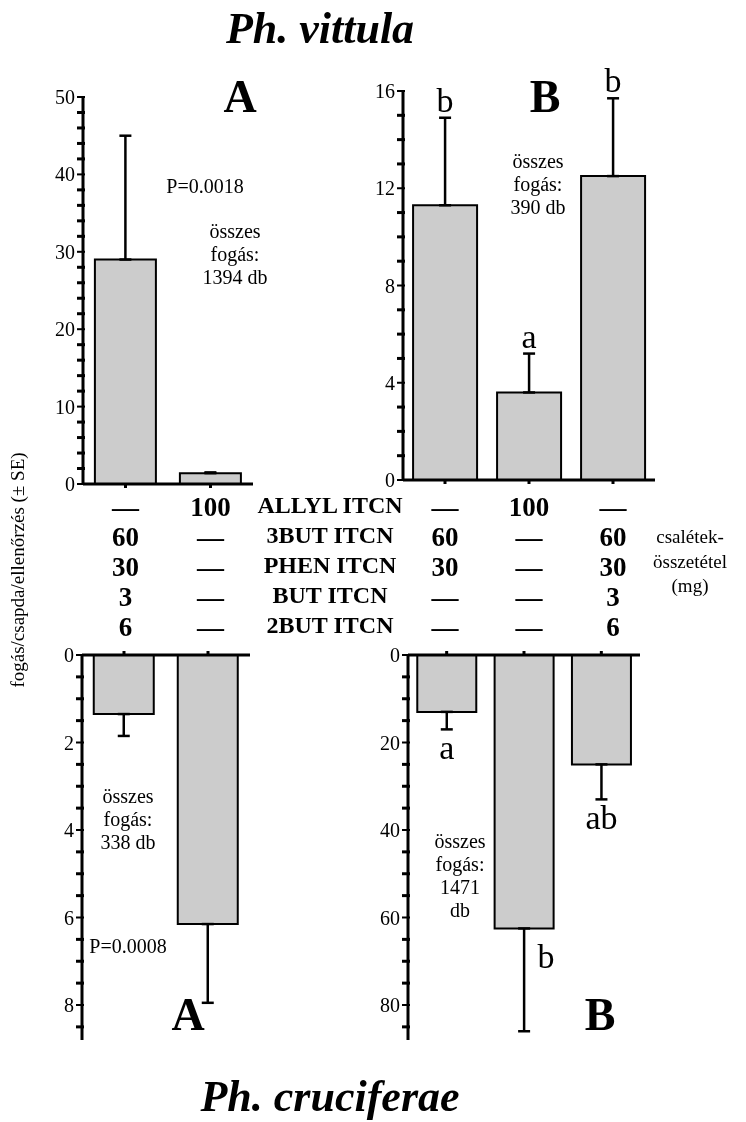  I want to click on category-label: BUT ITCN, so click(330, 595).